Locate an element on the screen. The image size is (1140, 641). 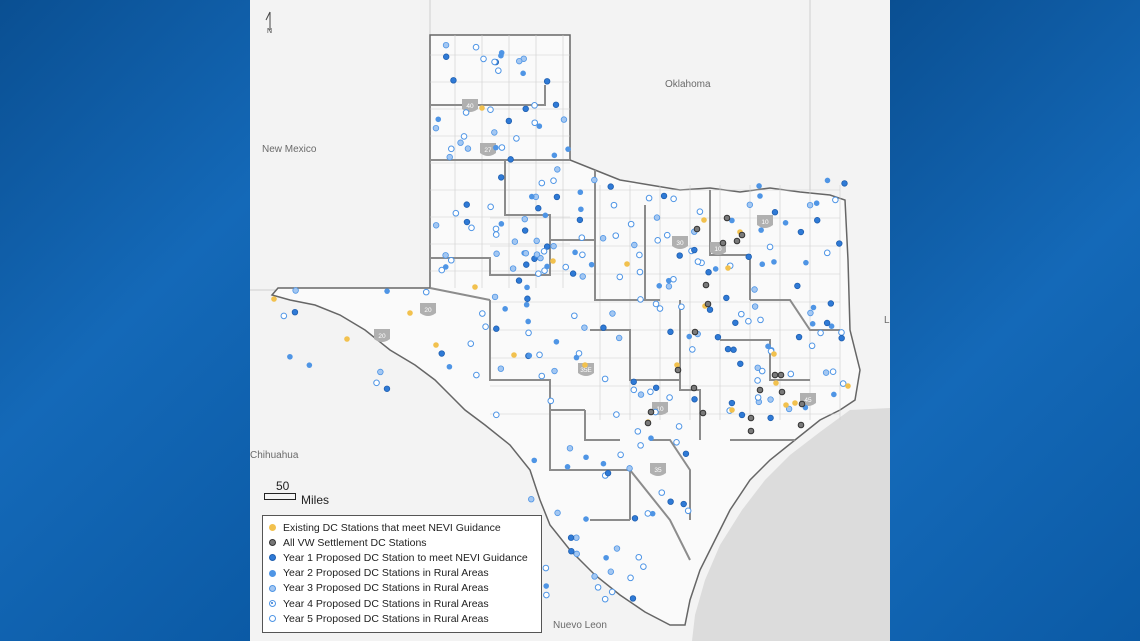
north-arrow-icon is located at coordinates (268, 20).